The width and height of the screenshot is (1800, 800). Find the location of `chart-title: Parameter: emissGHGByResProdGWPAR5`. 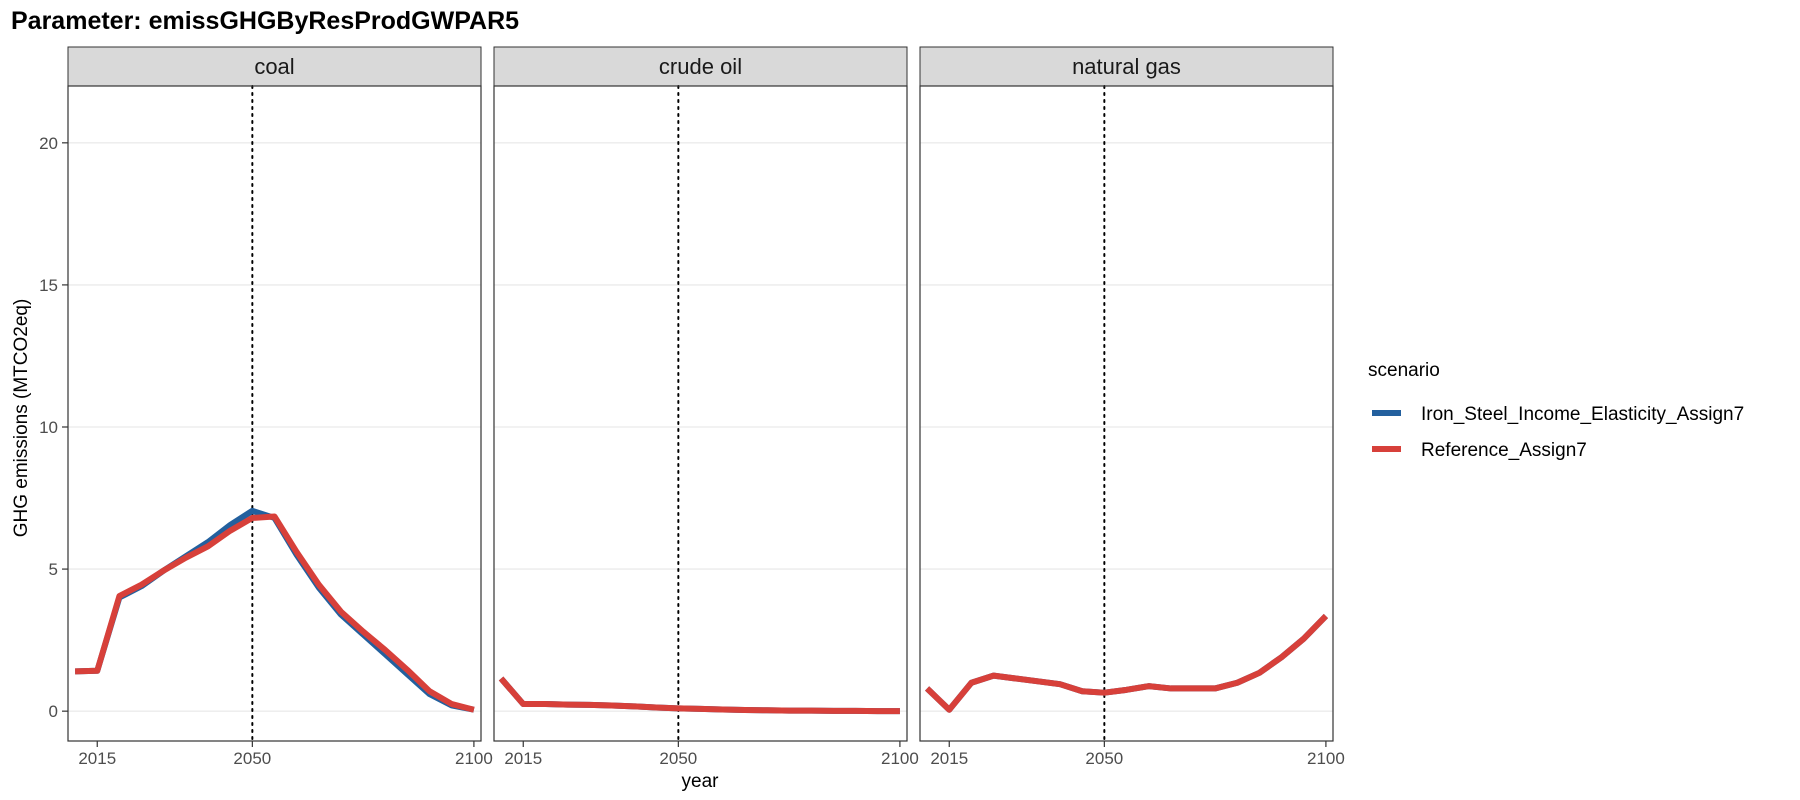

chart-title: Parameter: emissGHGByResProdGWPAR5 is located at coordinates (265, 21).